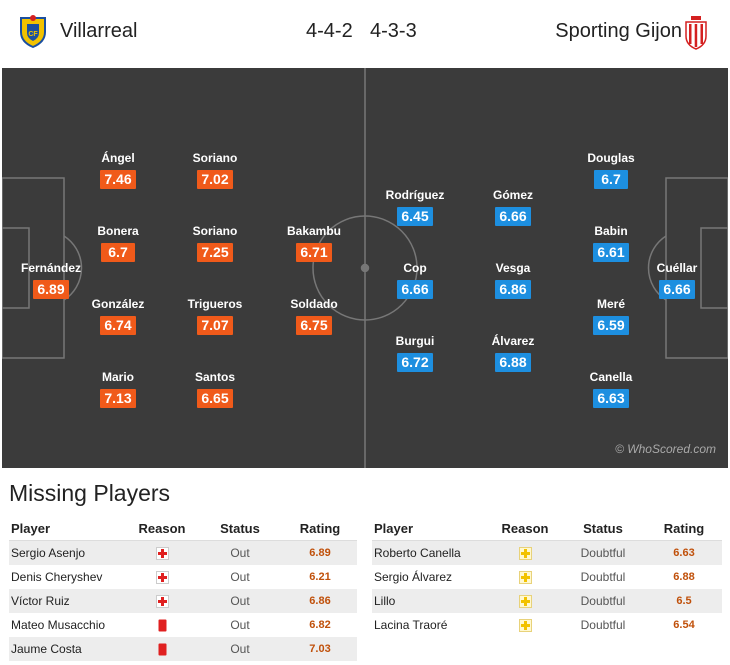 Image resolution: width=730 pixels, height=665 pixels. I want to click on player-name: Ángel, so click(118, 158).